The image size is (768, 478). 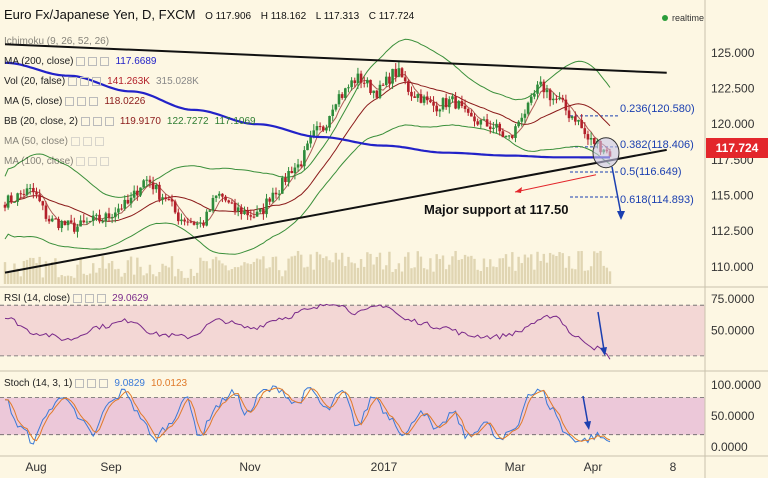 I want to click on stoch-pane, so click(x=352, y=415).